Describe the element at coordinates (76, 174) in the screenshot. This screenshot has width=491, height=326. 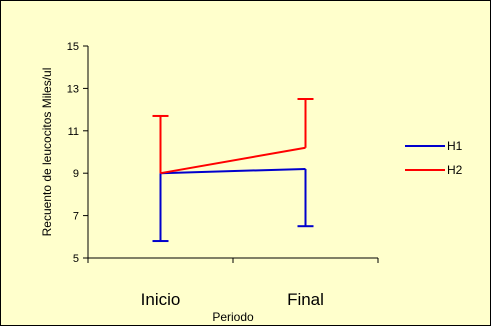
I see `y-tick-label: 9` at that location.